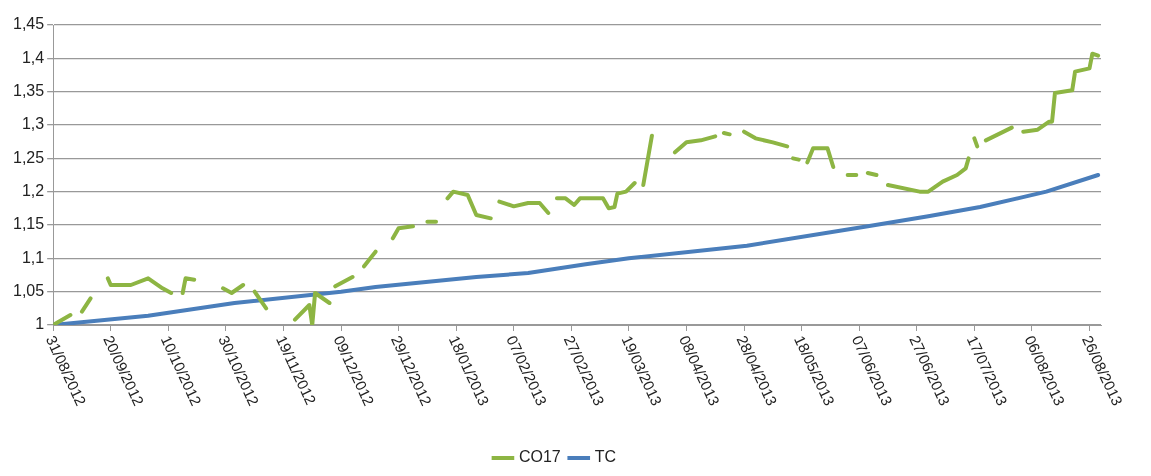 This screenshot has width=1151, height=476. Describe the element at coordinates (33, 191) in the screenshot. I see `y-tick-label: 1,2` at that location.